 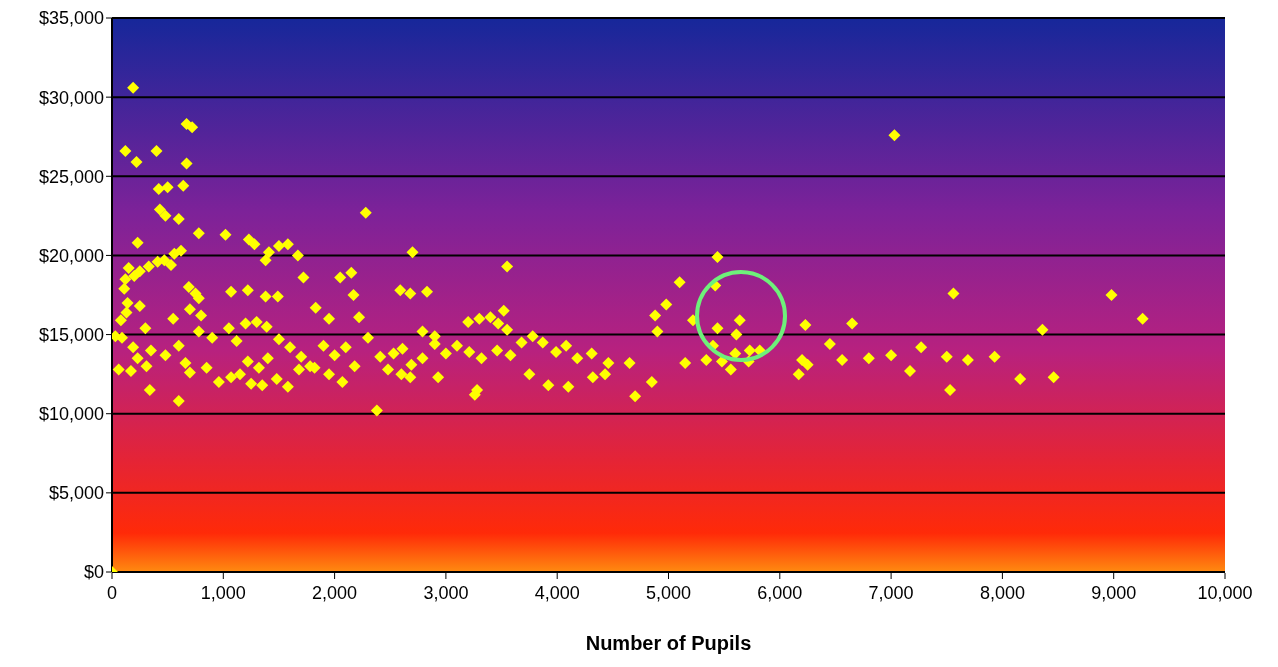 What do you see at coordinates (71, 255) in the screenshot?
I see `y-tick-label: $20,000` at bounding box center [71, 255].